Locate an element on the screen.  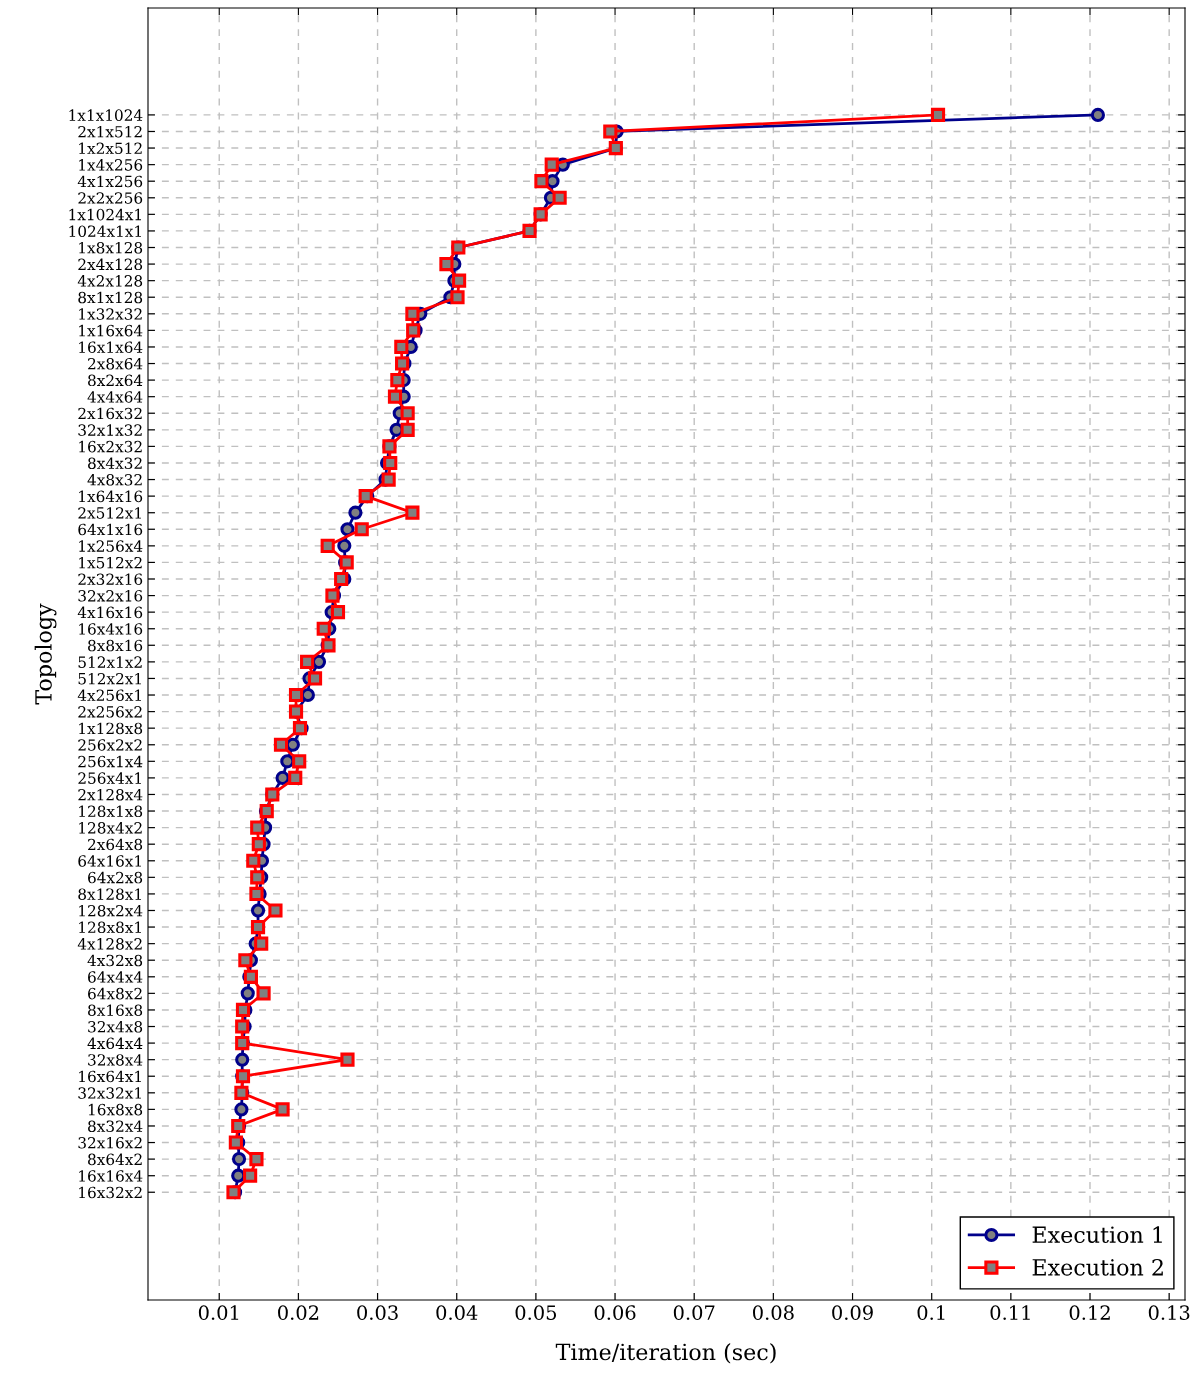
y-tick-label: 64x16x1 is located at coordinates (109, 861).